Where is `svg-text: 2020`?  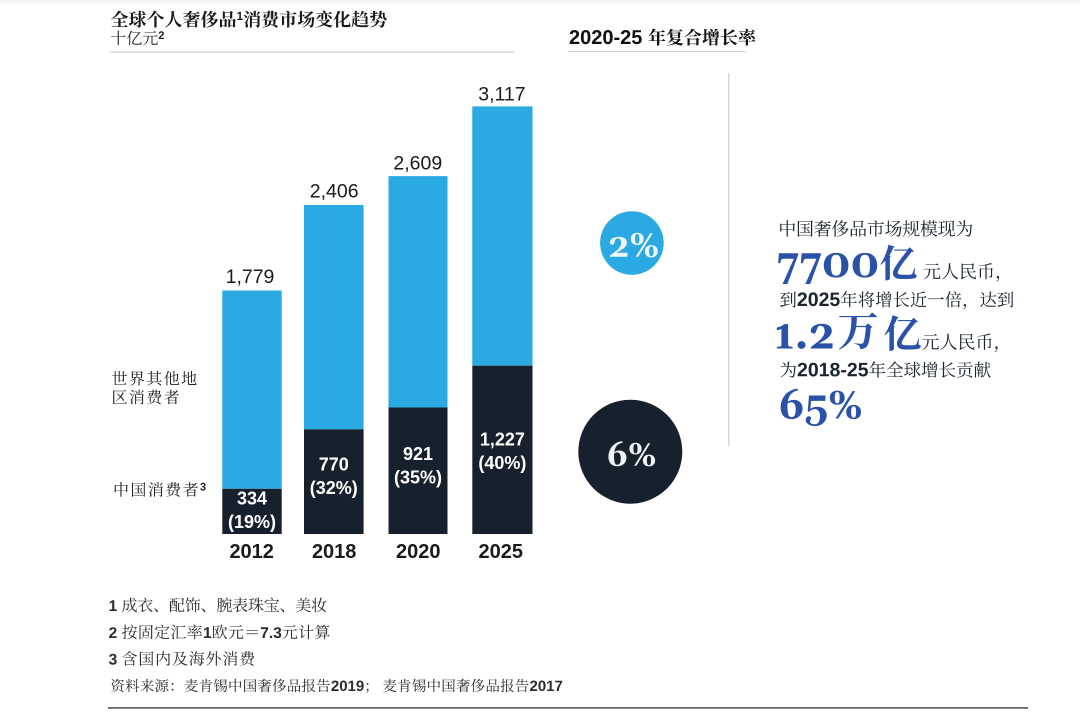 svg-text: 2020 is located at coordinates (418, 552).